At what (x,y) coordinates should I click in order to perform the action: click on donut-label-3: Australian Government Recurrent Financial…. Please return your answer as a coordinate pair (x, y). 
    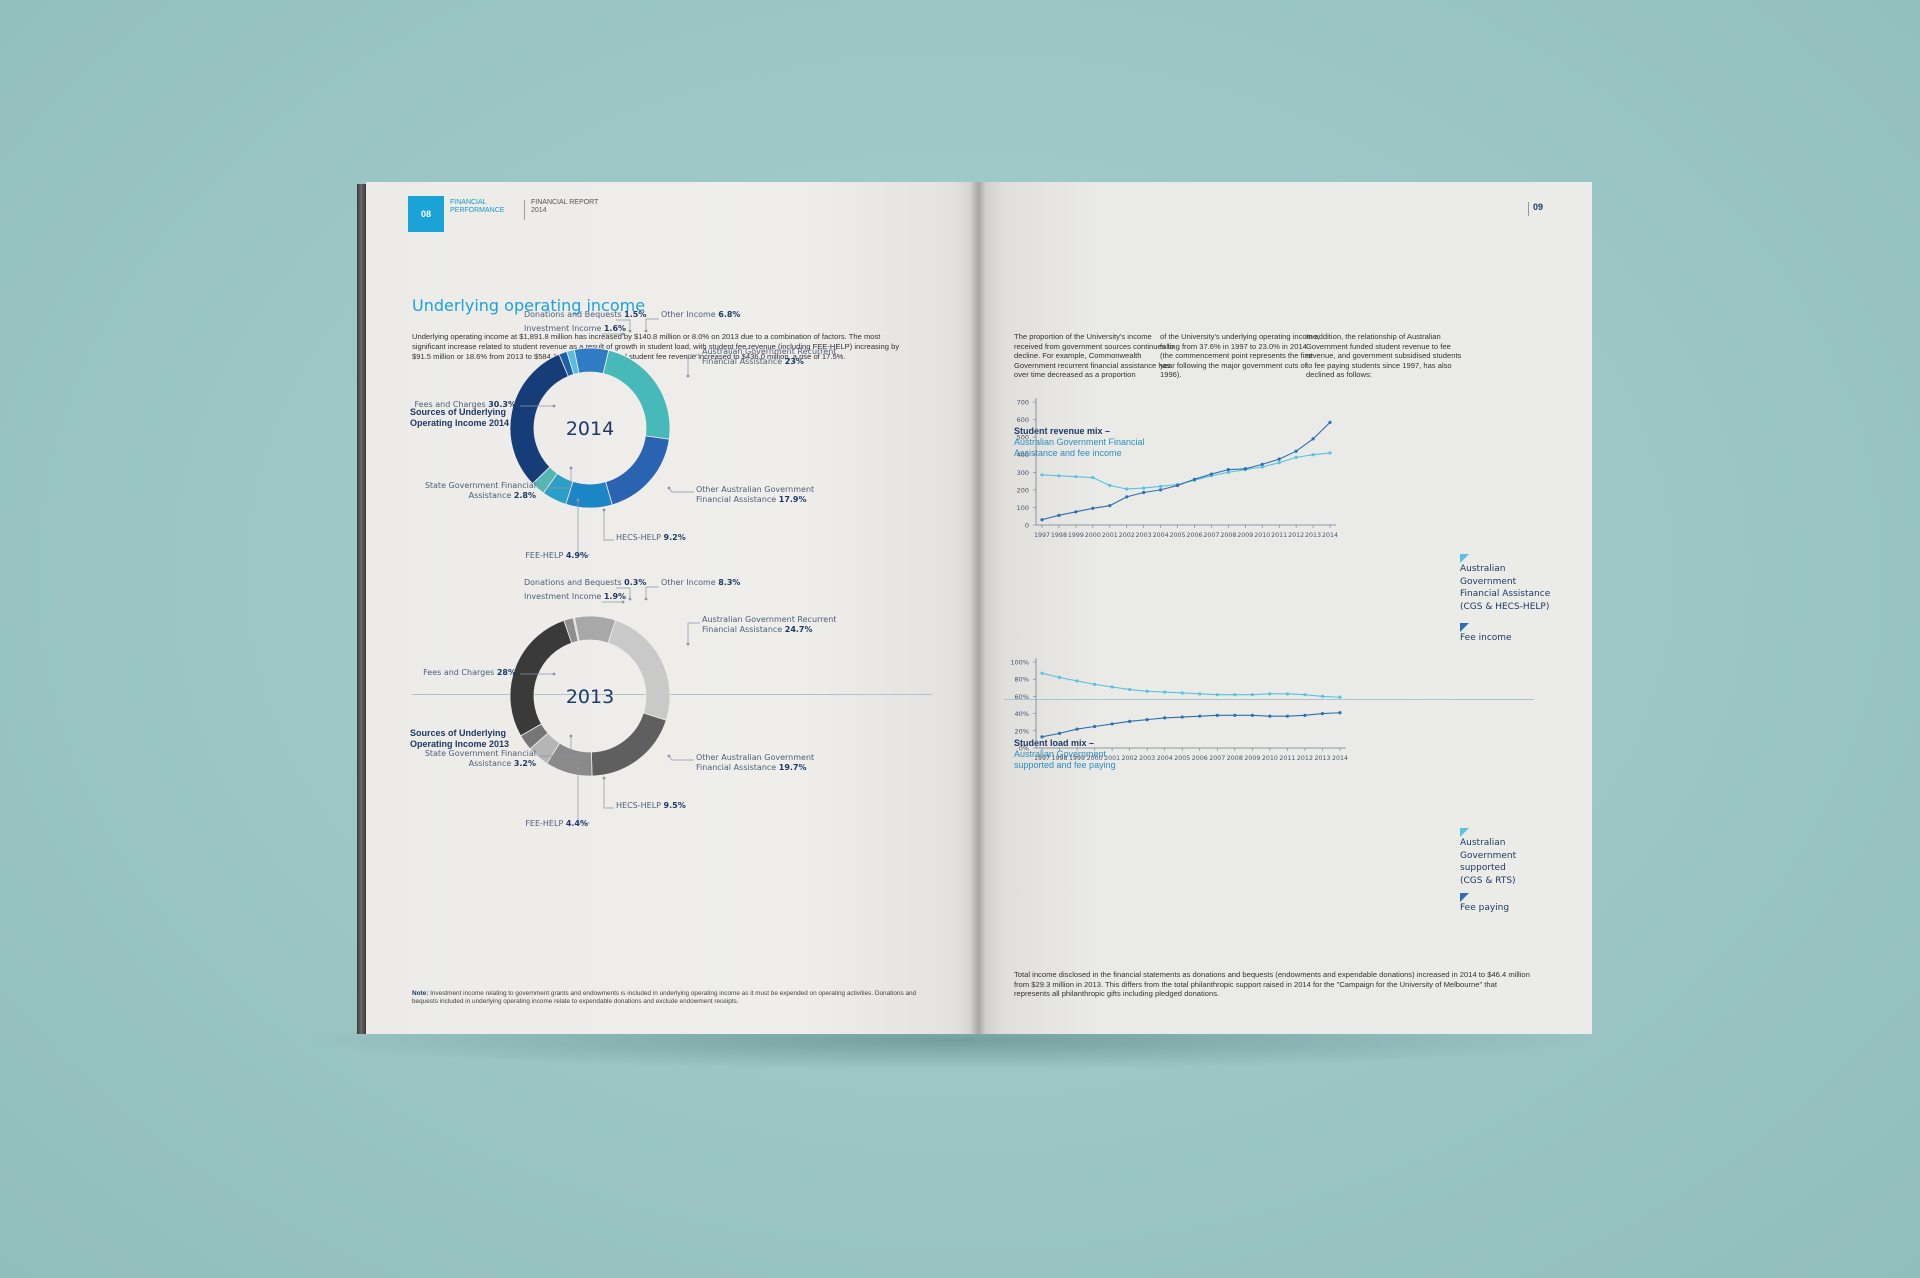
    Looking at the image, I should click on (769, 624).